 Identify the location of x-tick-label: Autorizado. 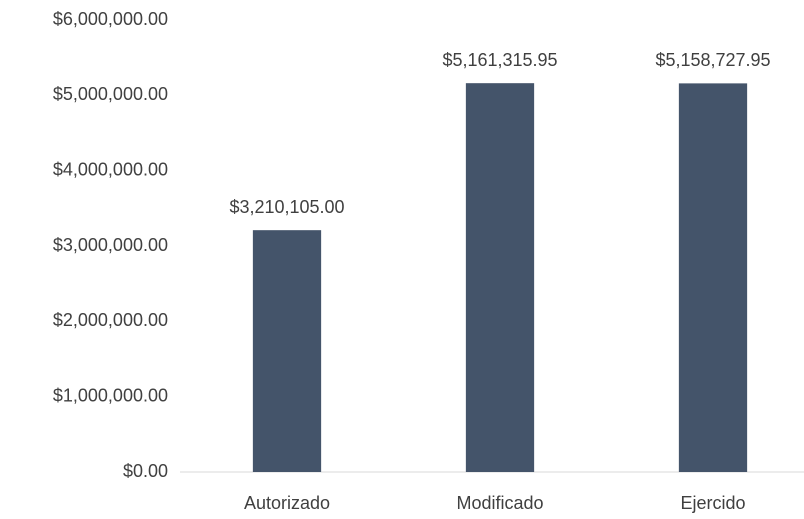
(287, 503).